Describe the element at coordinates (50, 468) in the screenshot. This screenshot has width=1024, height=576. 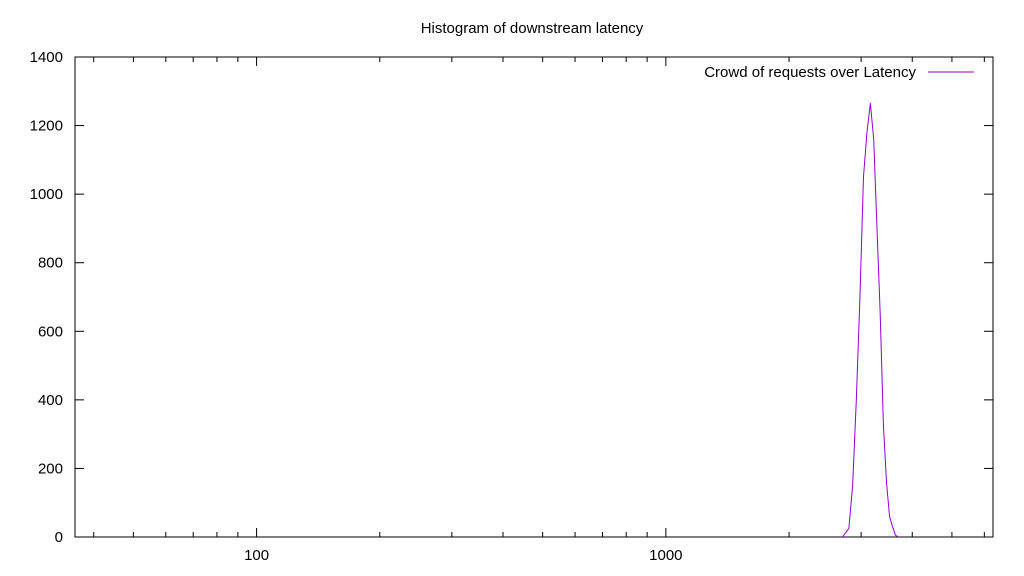
I see `y-tick-label: 200` at that location.